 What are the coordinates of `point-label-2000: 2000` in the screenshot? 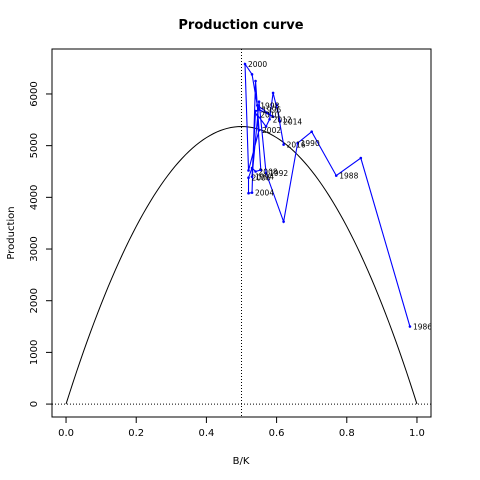 It's located at (257, 64).